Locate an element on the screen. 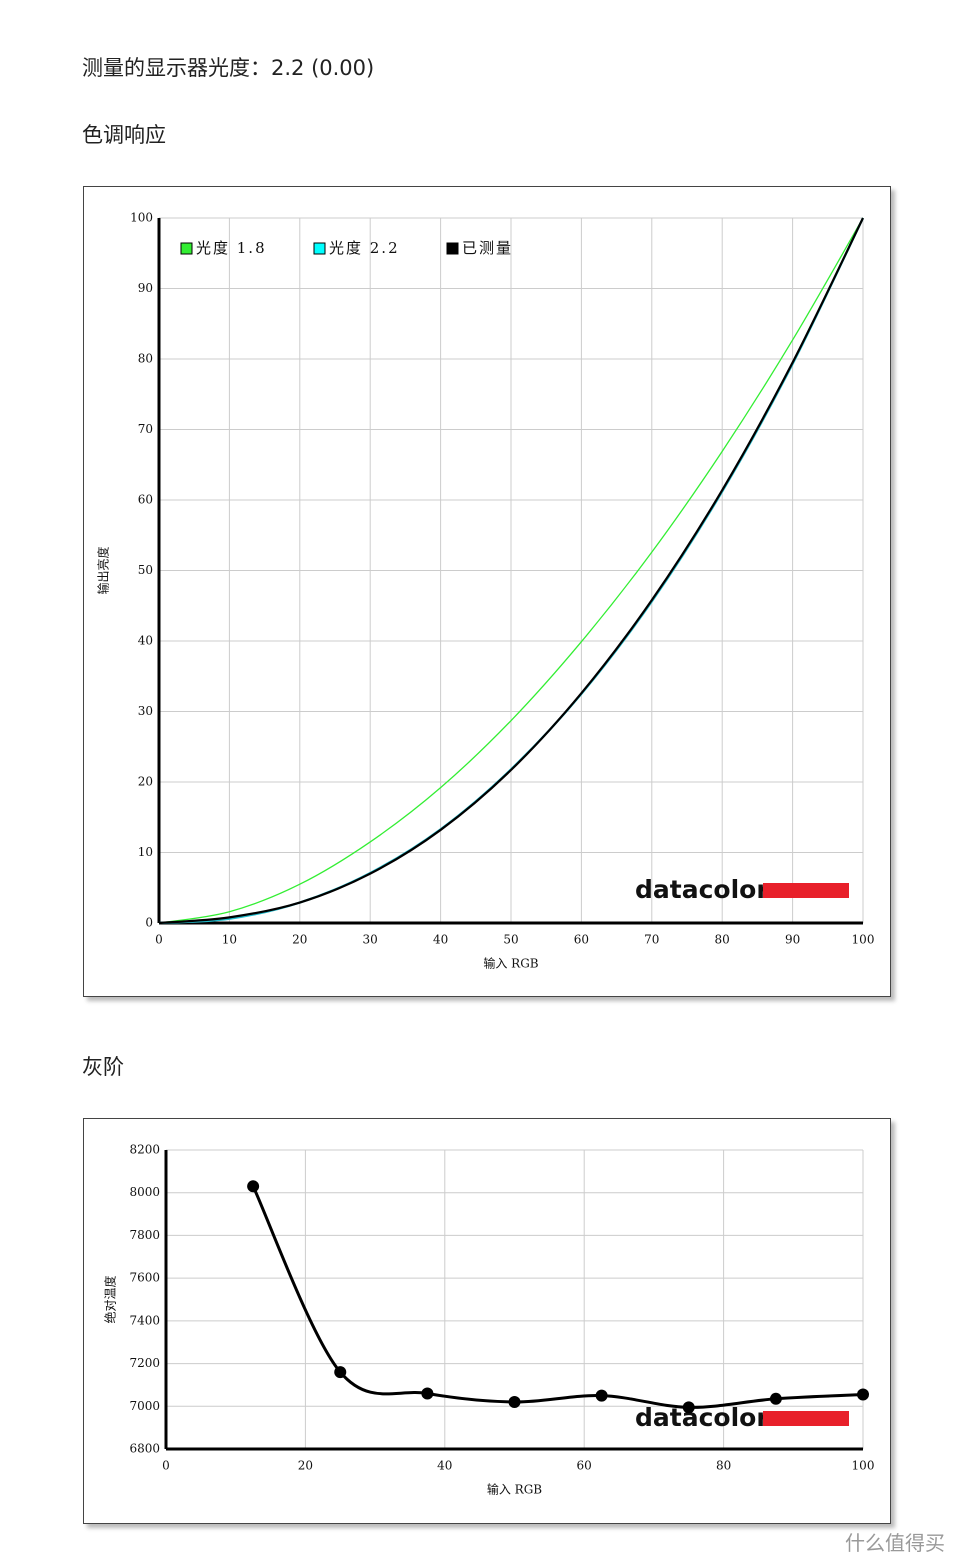  y-tick-label: 50 is located at coordinates (145, 570).